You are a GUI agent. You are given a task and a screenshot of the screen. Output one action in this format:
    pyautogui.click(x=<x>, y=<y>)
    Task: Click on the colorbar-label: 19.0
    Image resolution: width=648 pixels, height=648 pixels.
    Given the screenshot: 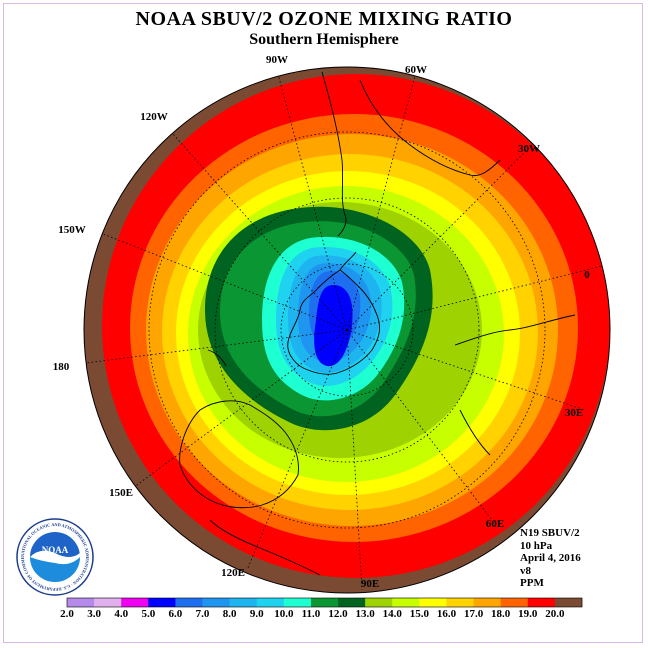 What is the action you would take?
    pyautogui.click(x=528, y=614)
    